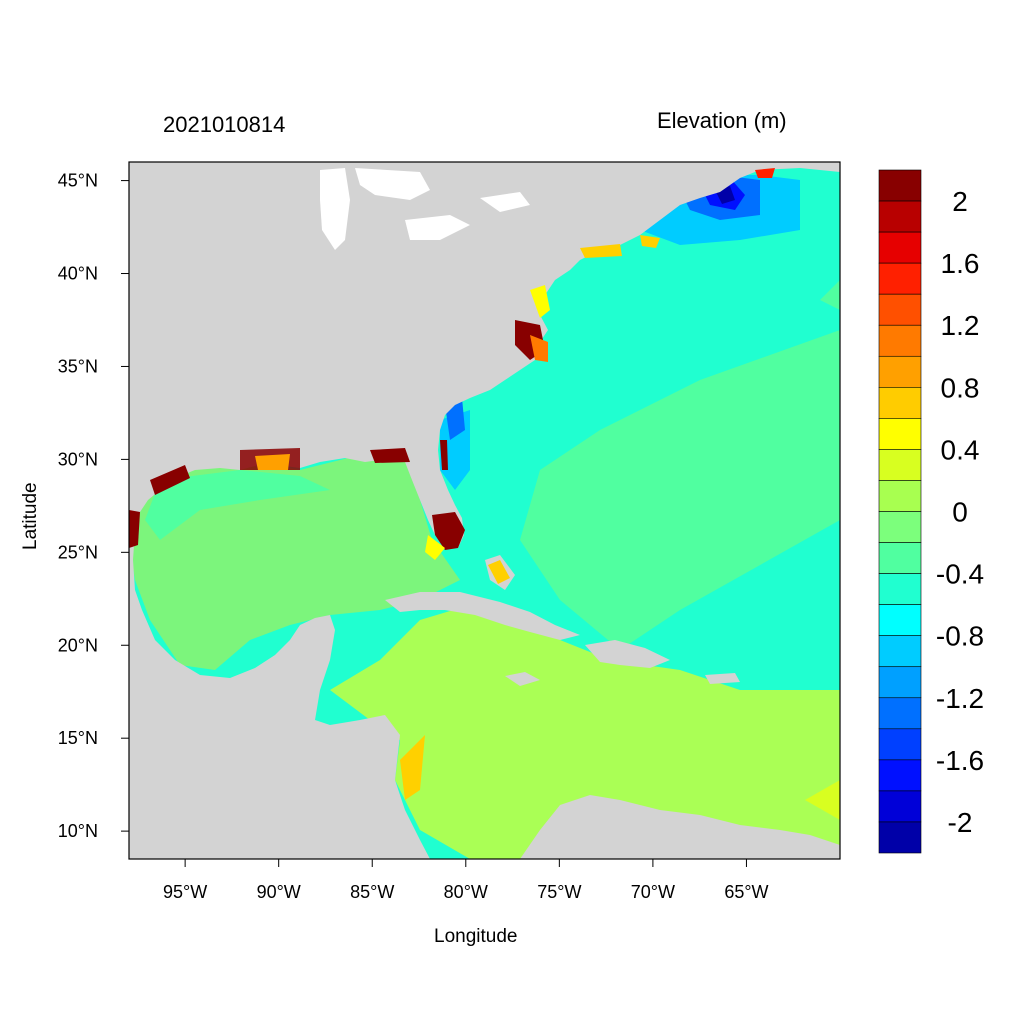 The image size is (1024, 1024). I want to click on y-tick-label: 45°N, so click(78, 181).